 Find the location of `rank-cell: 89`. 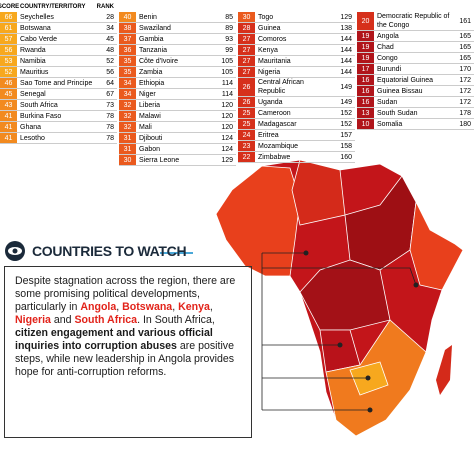

rank-cell: 89 is located at coordinates (229, 28).